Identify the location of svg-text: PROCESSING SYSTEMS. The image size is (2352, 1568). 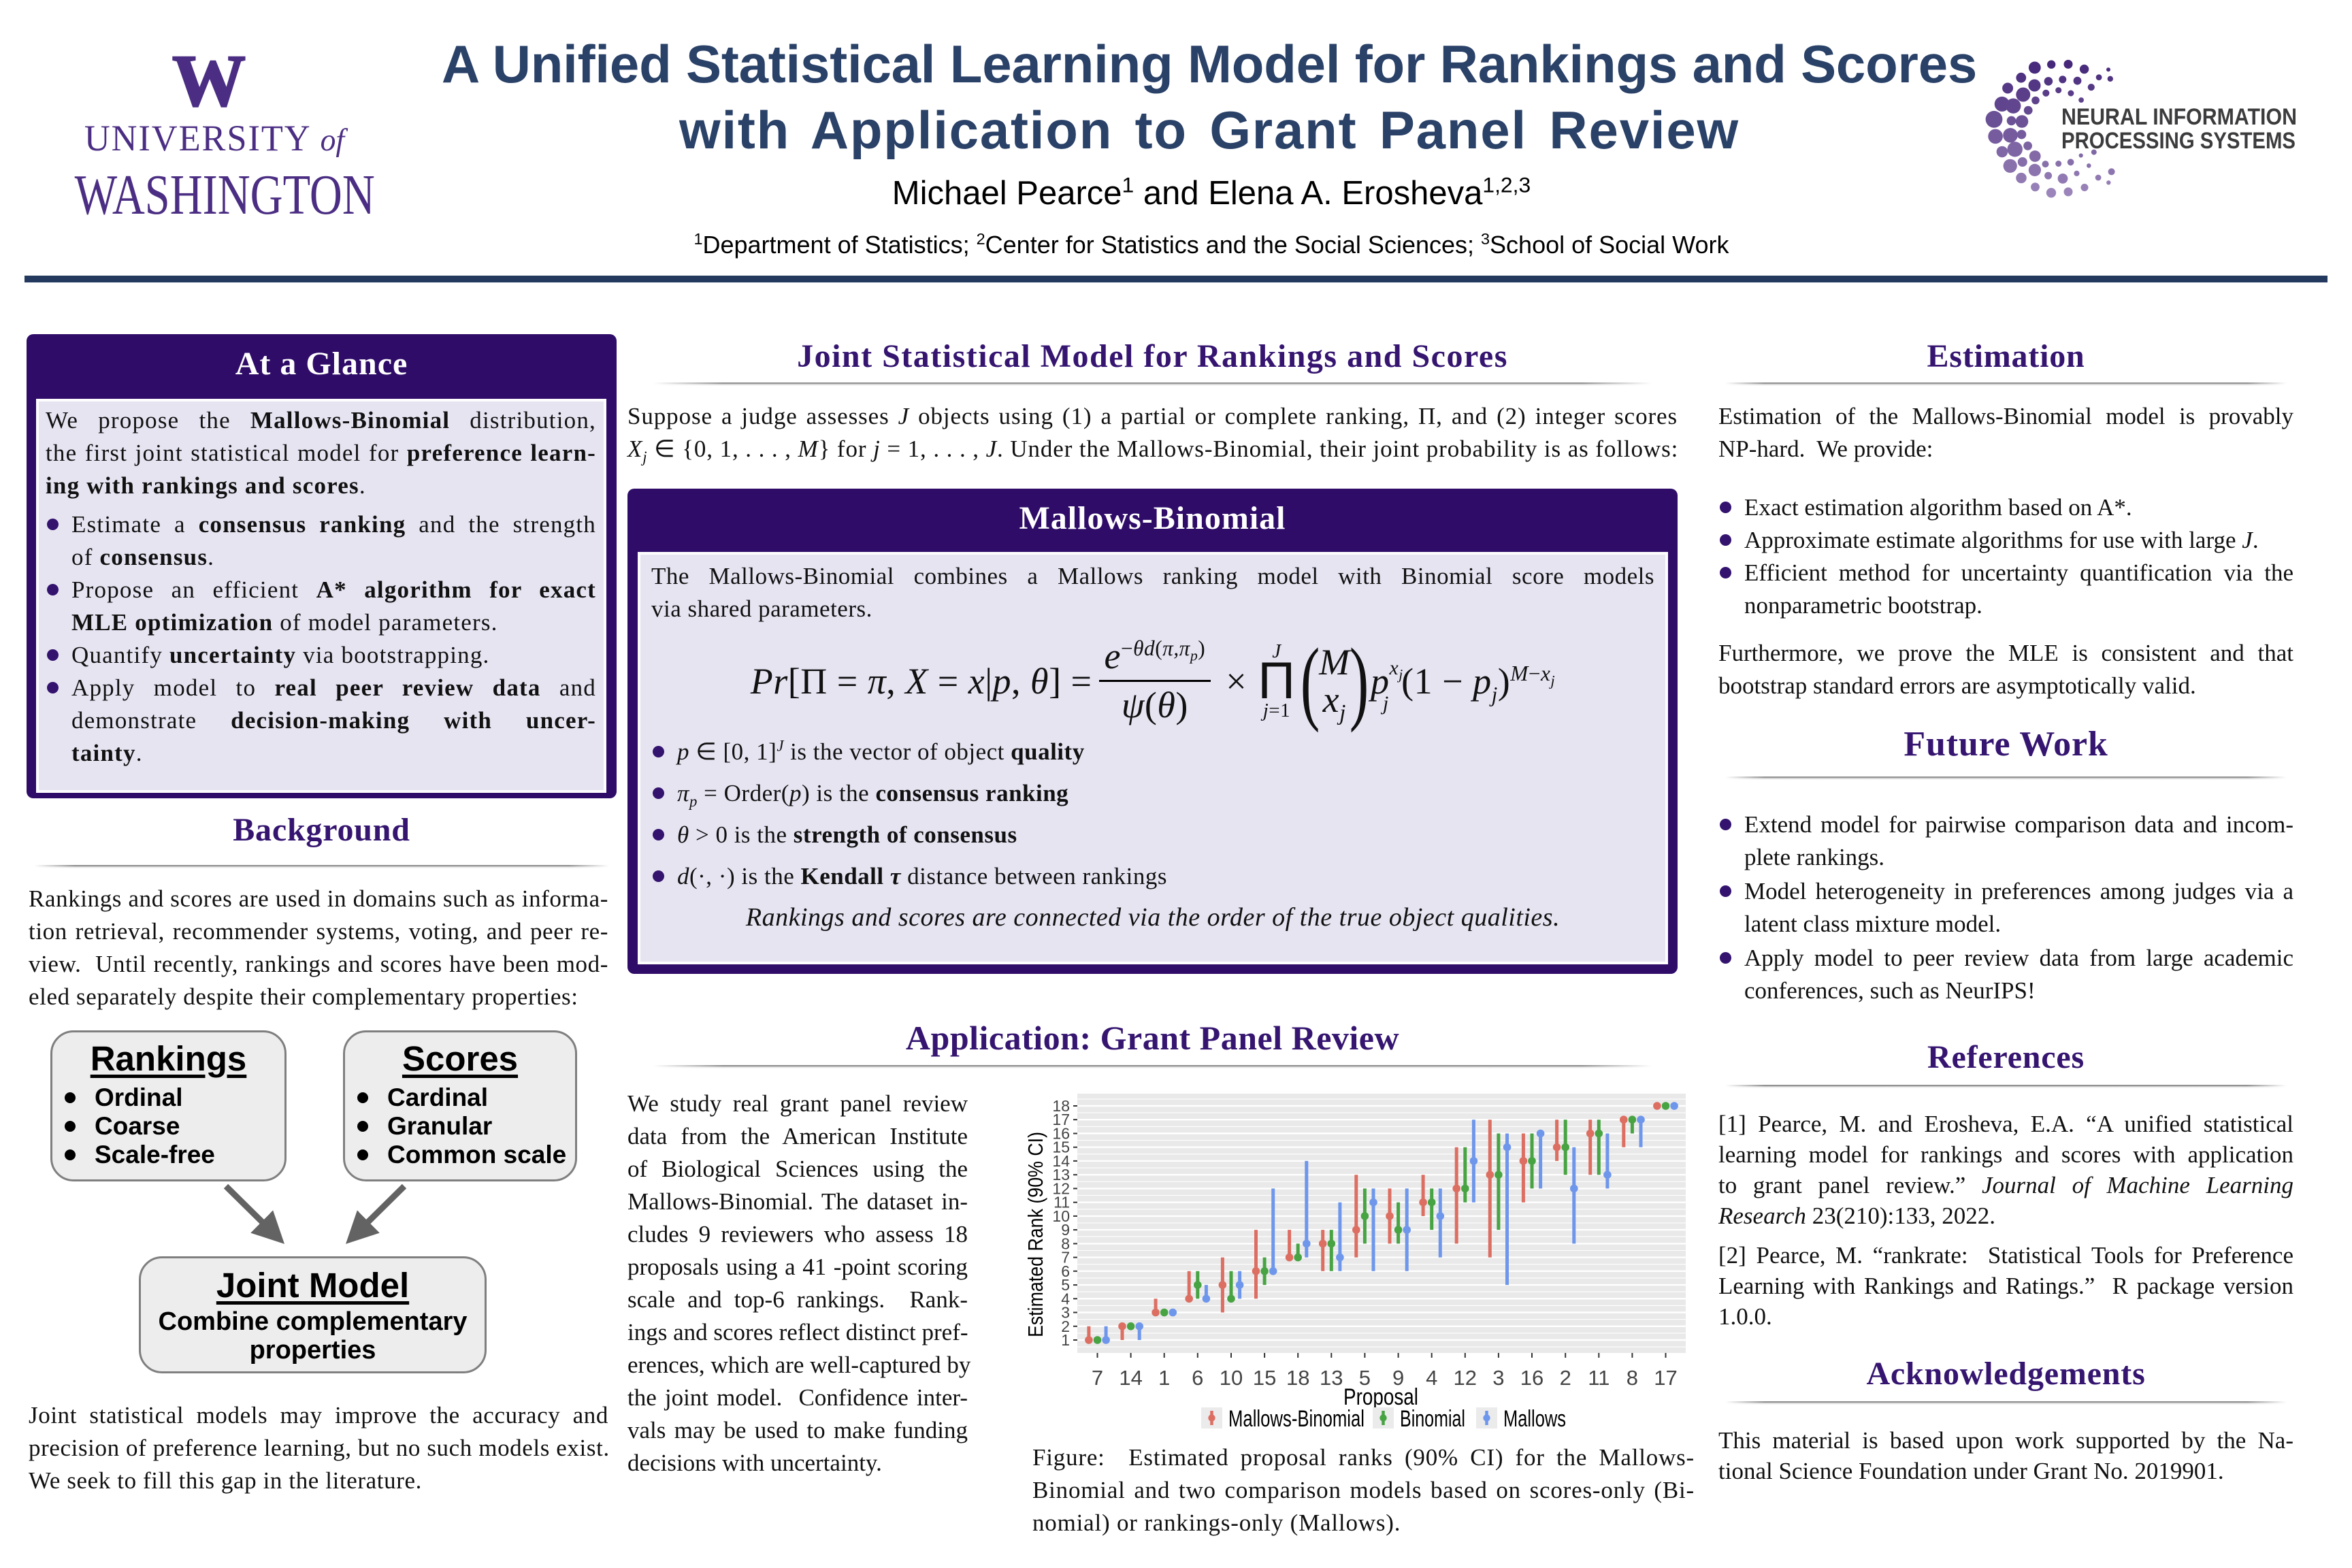
(2178, 141).